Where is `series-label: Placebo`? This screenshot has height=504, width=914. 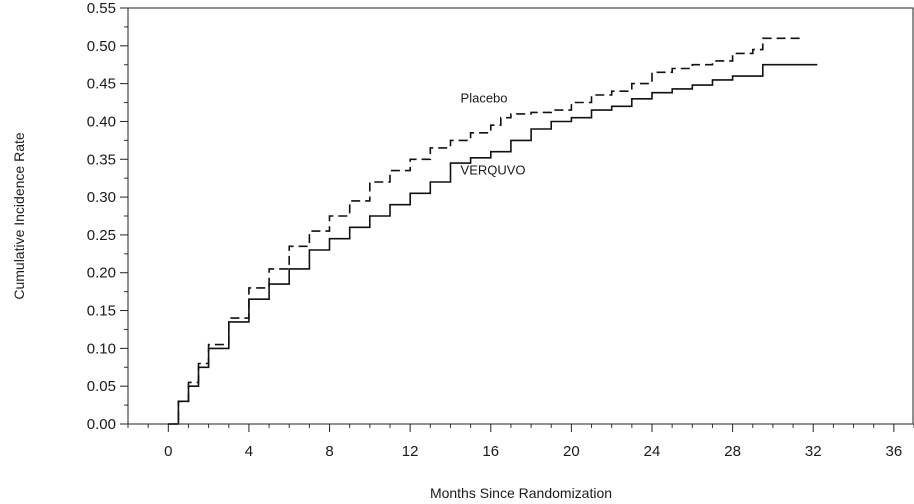 series-label: Placebo is located at coordinates (484, 98).